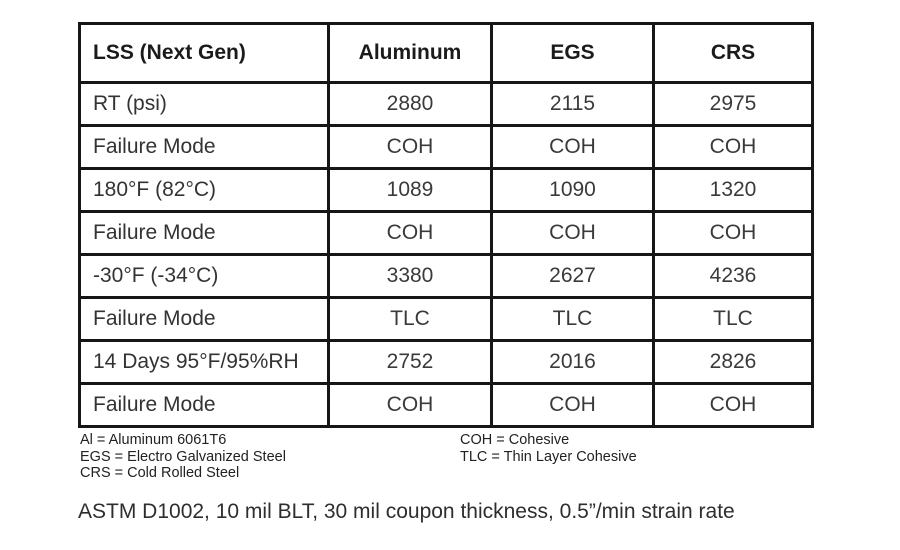 The height and width of the screenshot is (550, 900). I want to click on value-cell: 4236, so click(733, 276).